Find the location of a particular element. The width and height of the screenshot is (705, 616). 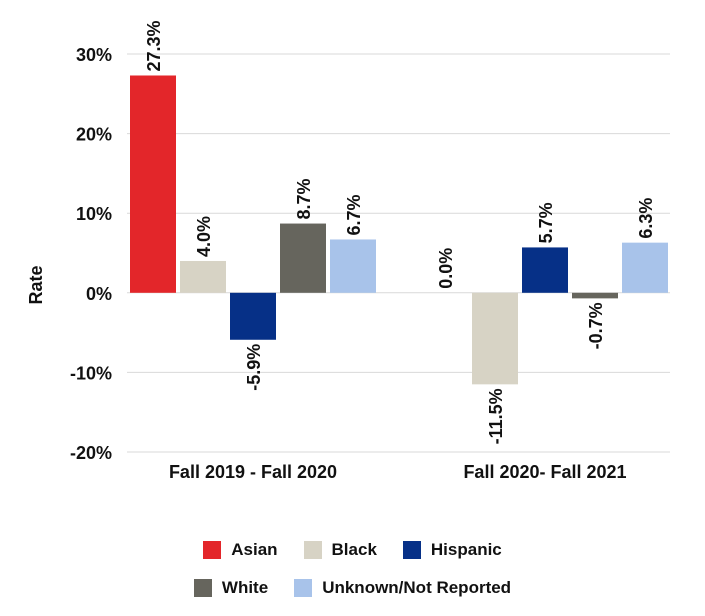

legend-row-1: Asian Black Hispanic is located at coordinates (352, 550).